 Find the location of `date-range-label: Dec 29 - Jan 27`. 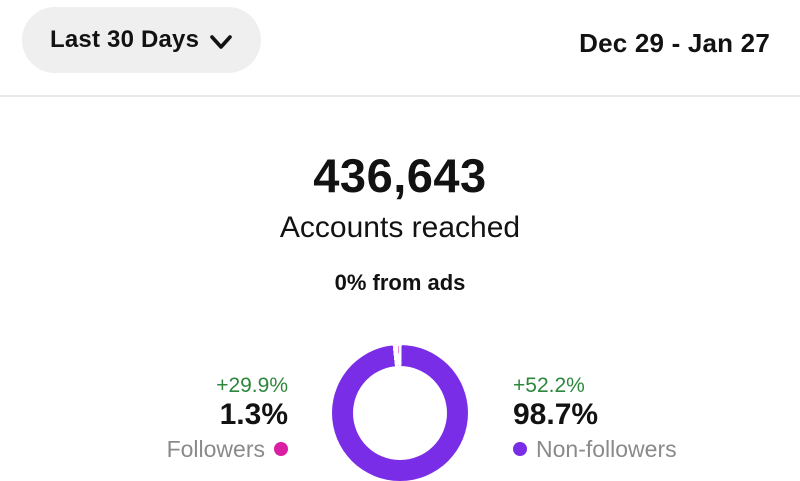

date-range-label: Dec 29 - Jan 27 is located at coordinates (674, 43).